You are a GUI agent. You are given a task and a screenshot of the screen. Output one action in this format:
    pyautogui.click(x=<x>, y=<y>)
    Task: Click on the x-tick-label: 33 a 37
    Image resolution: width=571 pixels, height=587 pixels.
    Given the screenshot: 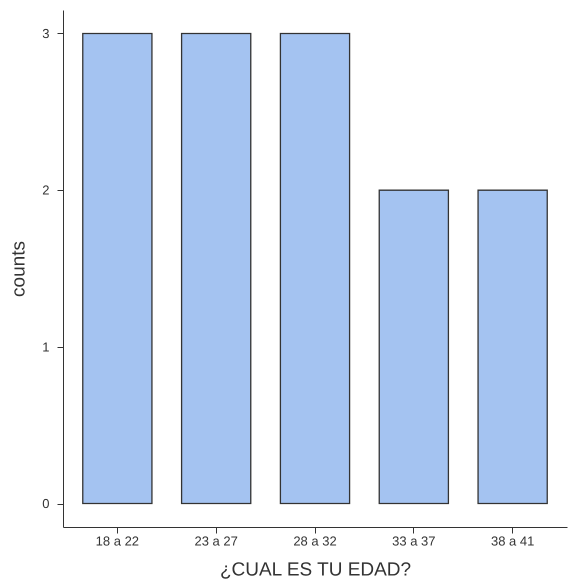 What is the action you would take?
    pyautogui.click(x=414, y=541)
    